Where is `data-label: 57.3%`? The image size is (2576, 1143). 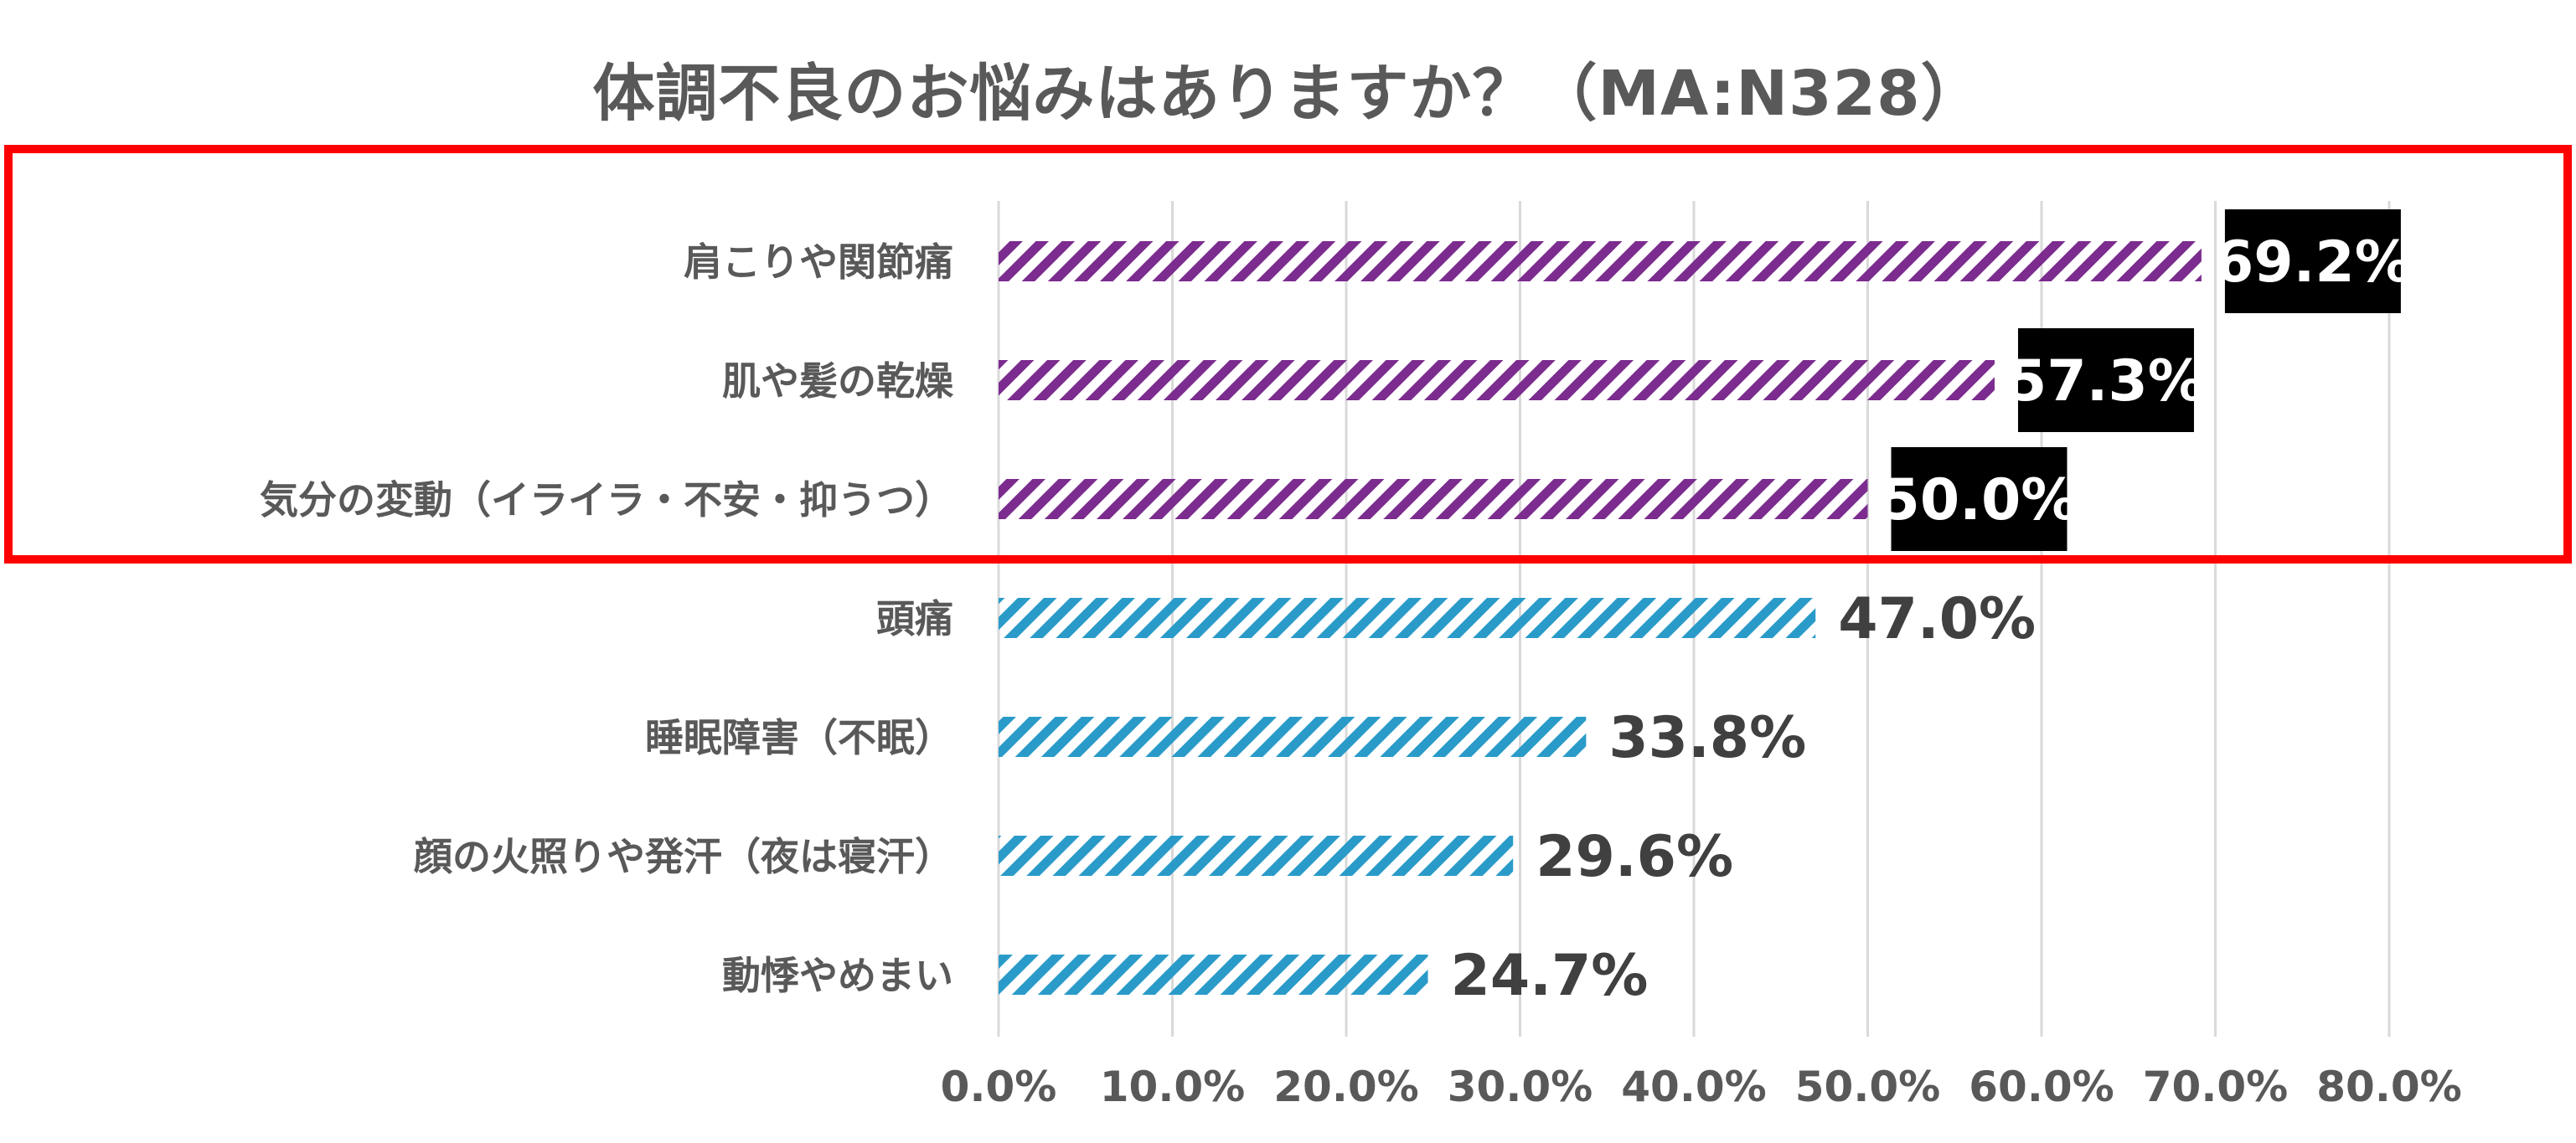 data-label: 57.3% is located at coordinates (2106, 381).